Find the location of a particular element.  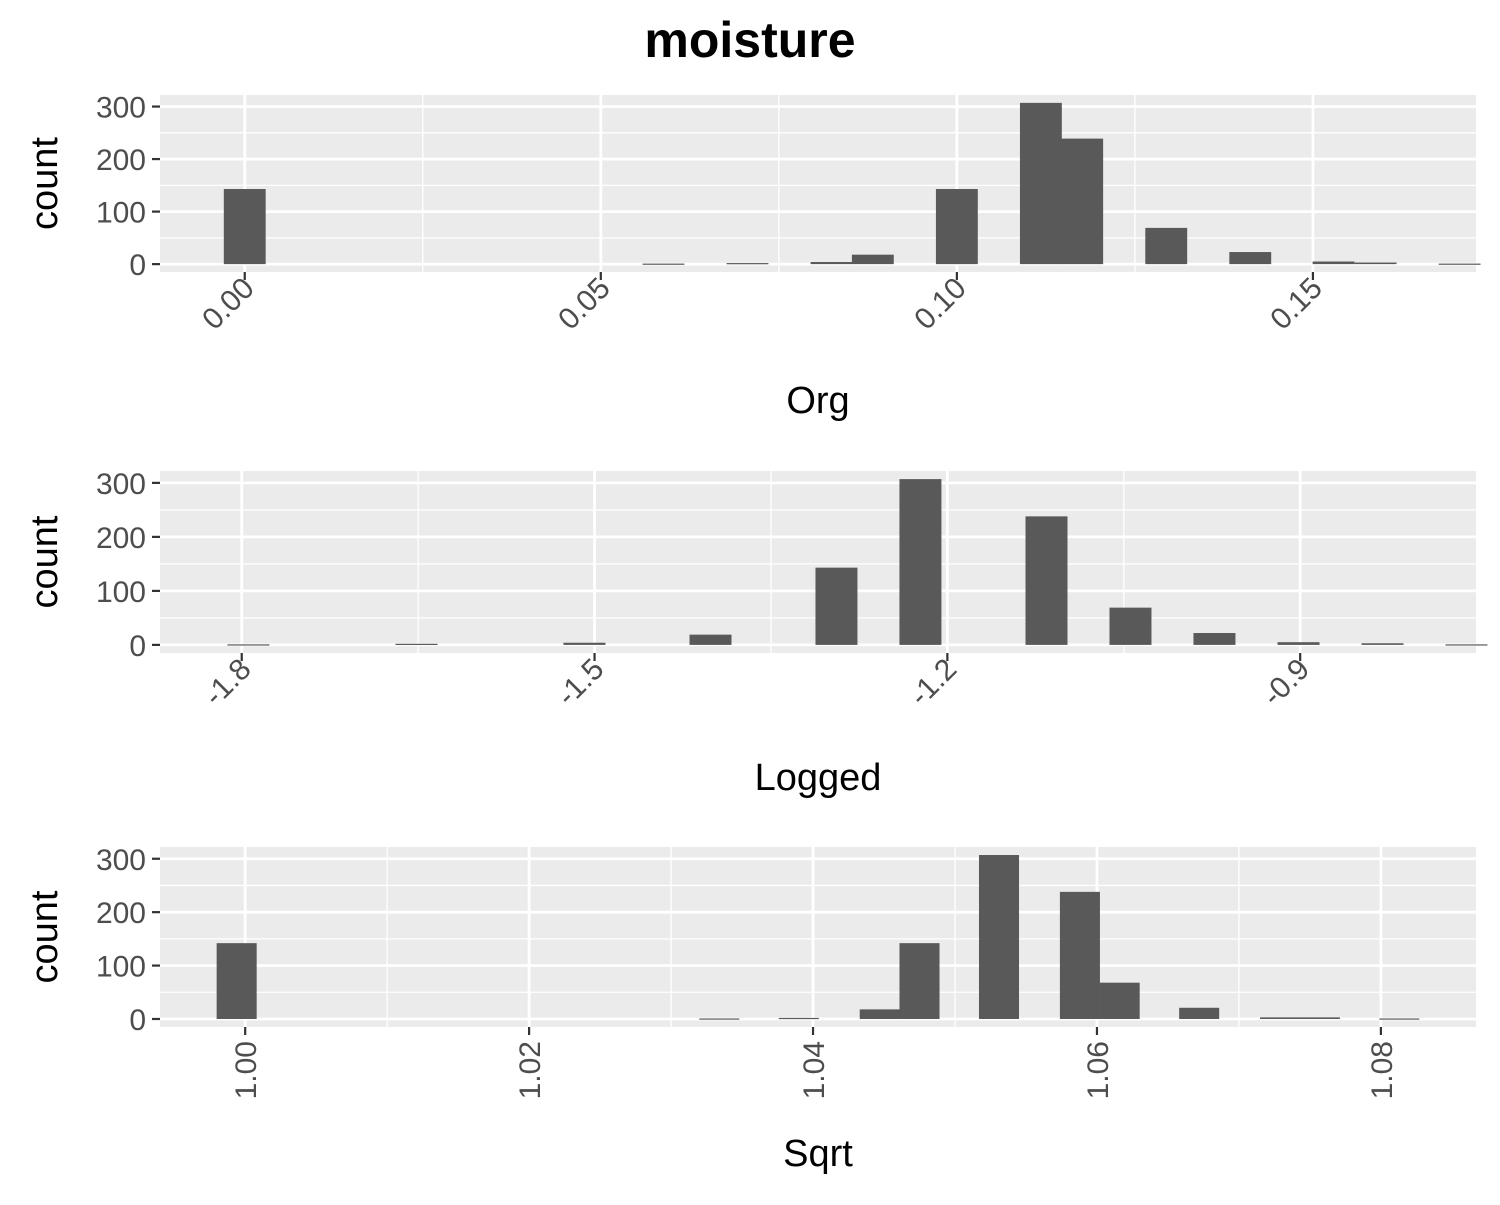

x-tick-label: -1.2 is located at coordinates (933, 683).